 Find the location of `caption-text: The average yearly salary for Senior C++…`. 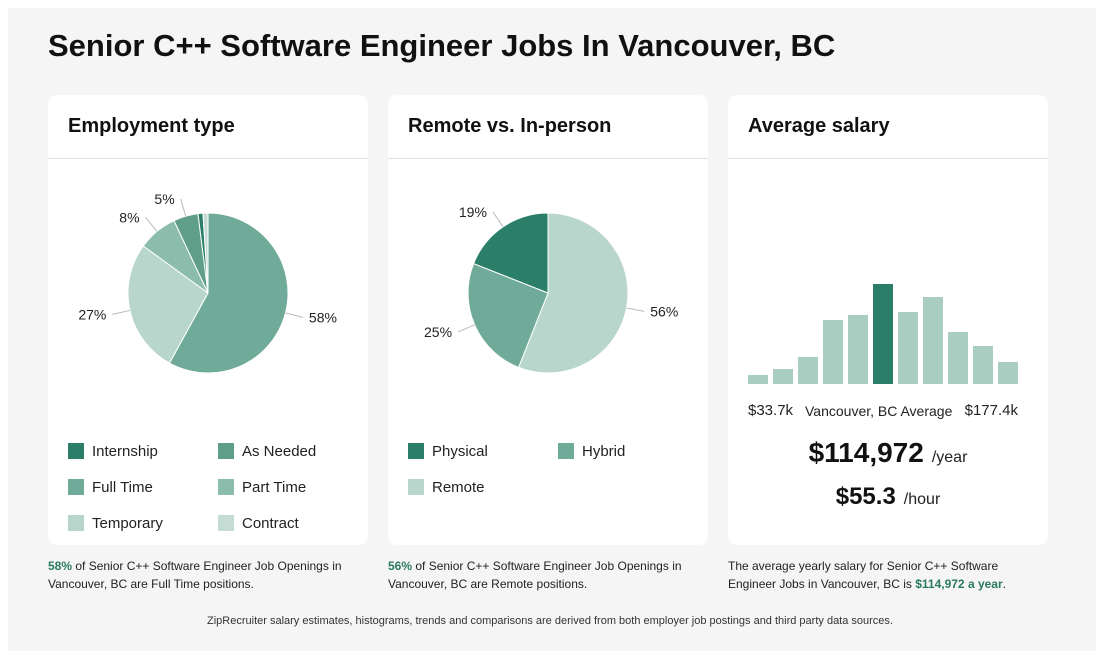

caption-text: The average yearly salary for Senior C++… is located at coordinates (863, 575).